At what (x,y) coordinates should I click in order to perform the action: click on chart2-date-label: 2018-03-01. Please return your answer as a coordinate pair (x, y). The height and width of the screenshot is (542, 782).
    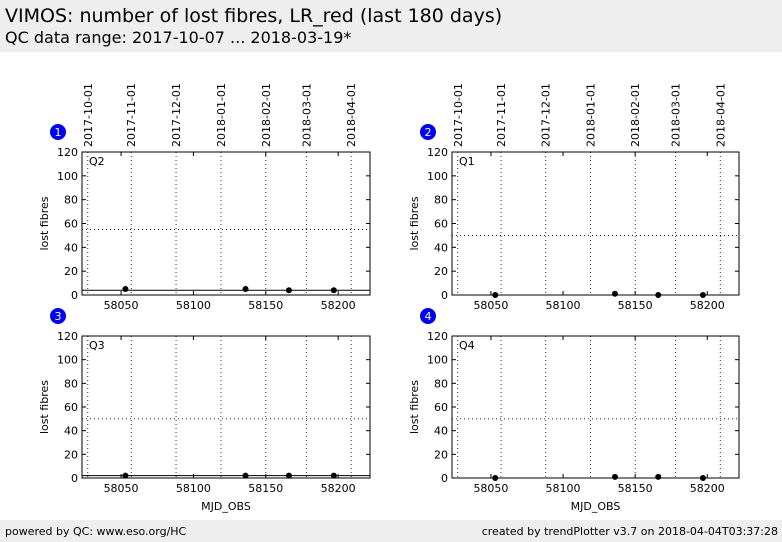
    Looking at the image, I should click on (676, 115).